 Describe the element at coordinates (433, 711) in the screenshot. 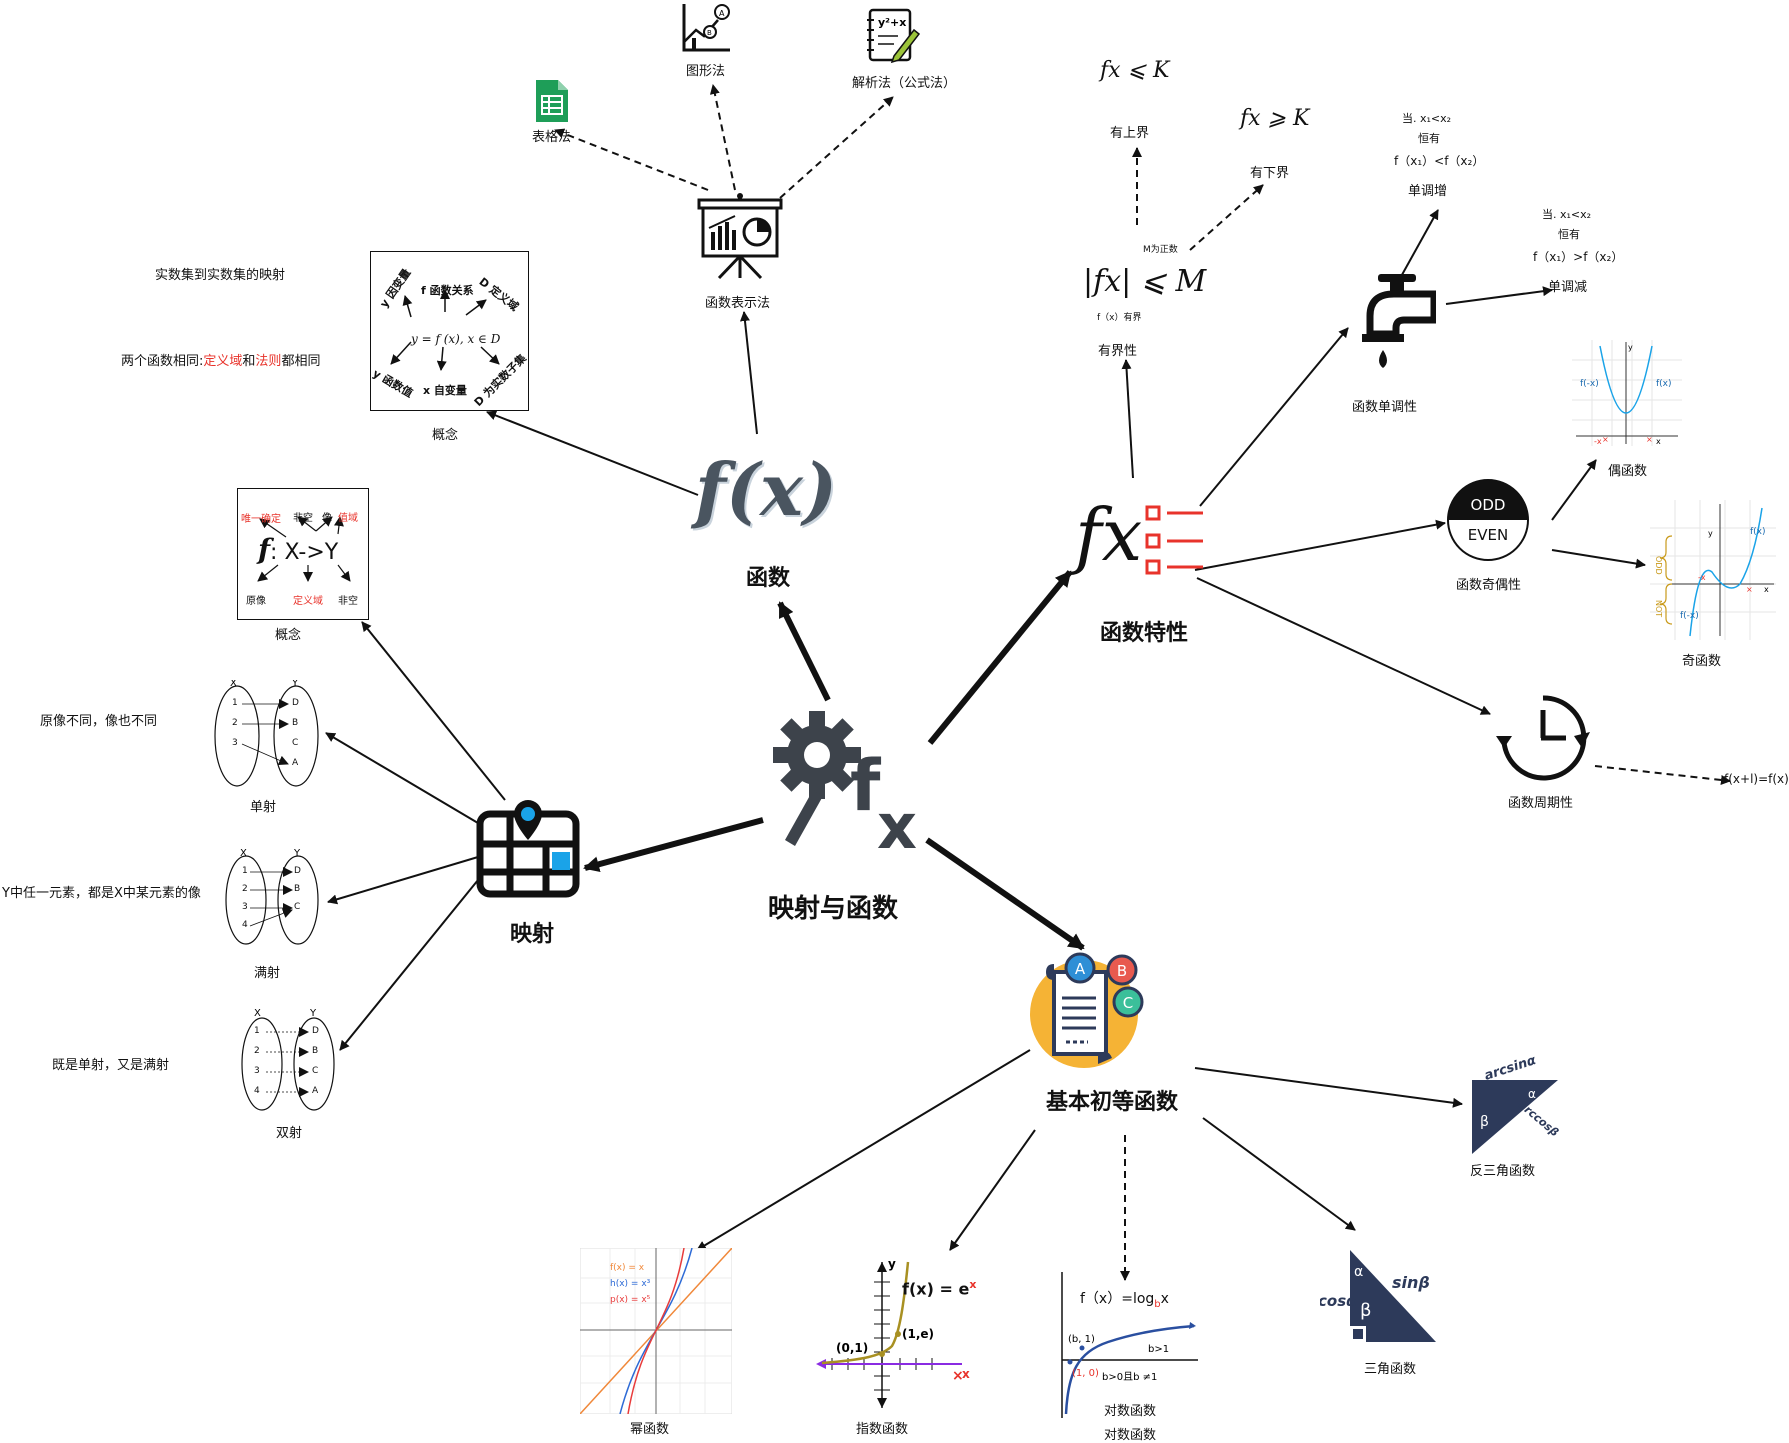

I see `link-mapping-concept` at that location.